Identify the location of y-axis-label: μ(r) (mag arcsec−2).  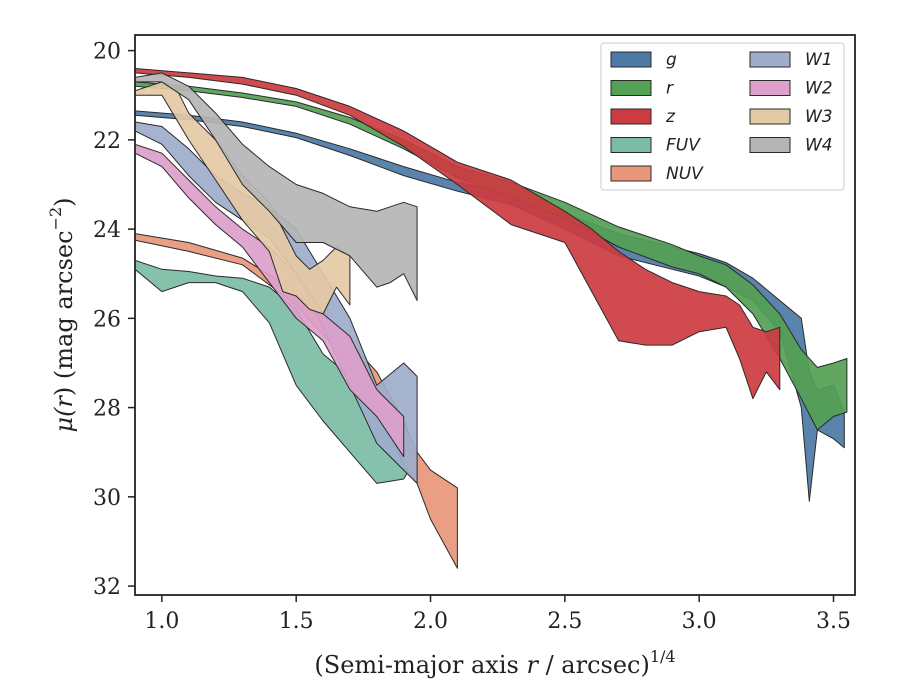
(62, 314).